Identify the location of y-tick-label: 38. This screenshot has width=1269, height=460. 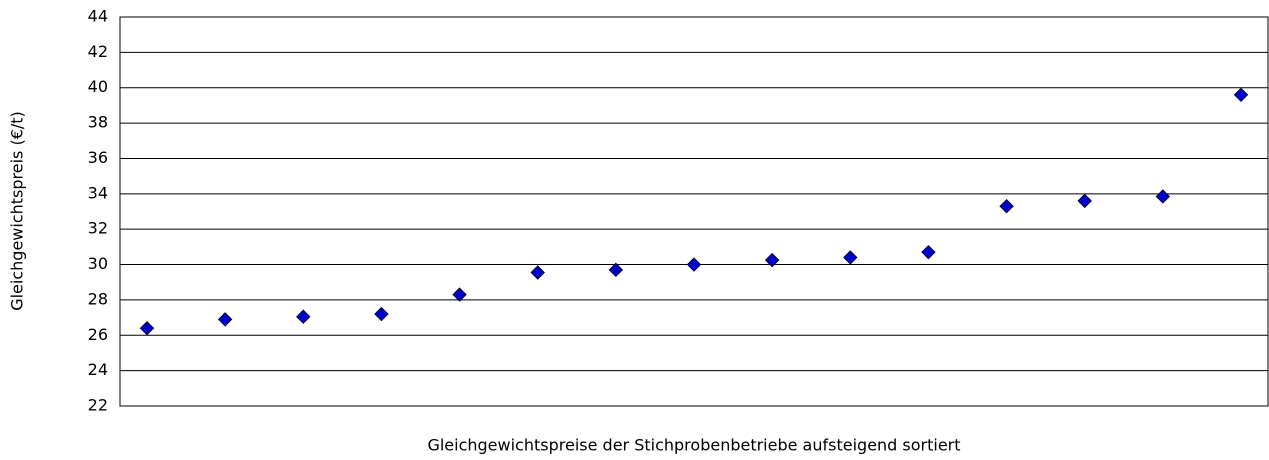
(98, 122).